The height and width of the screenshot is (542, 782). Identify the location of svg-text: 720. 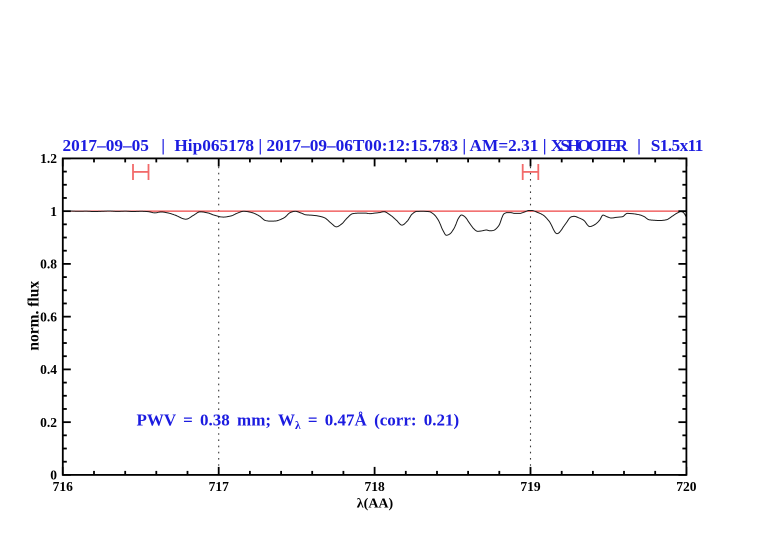
(686, 486).